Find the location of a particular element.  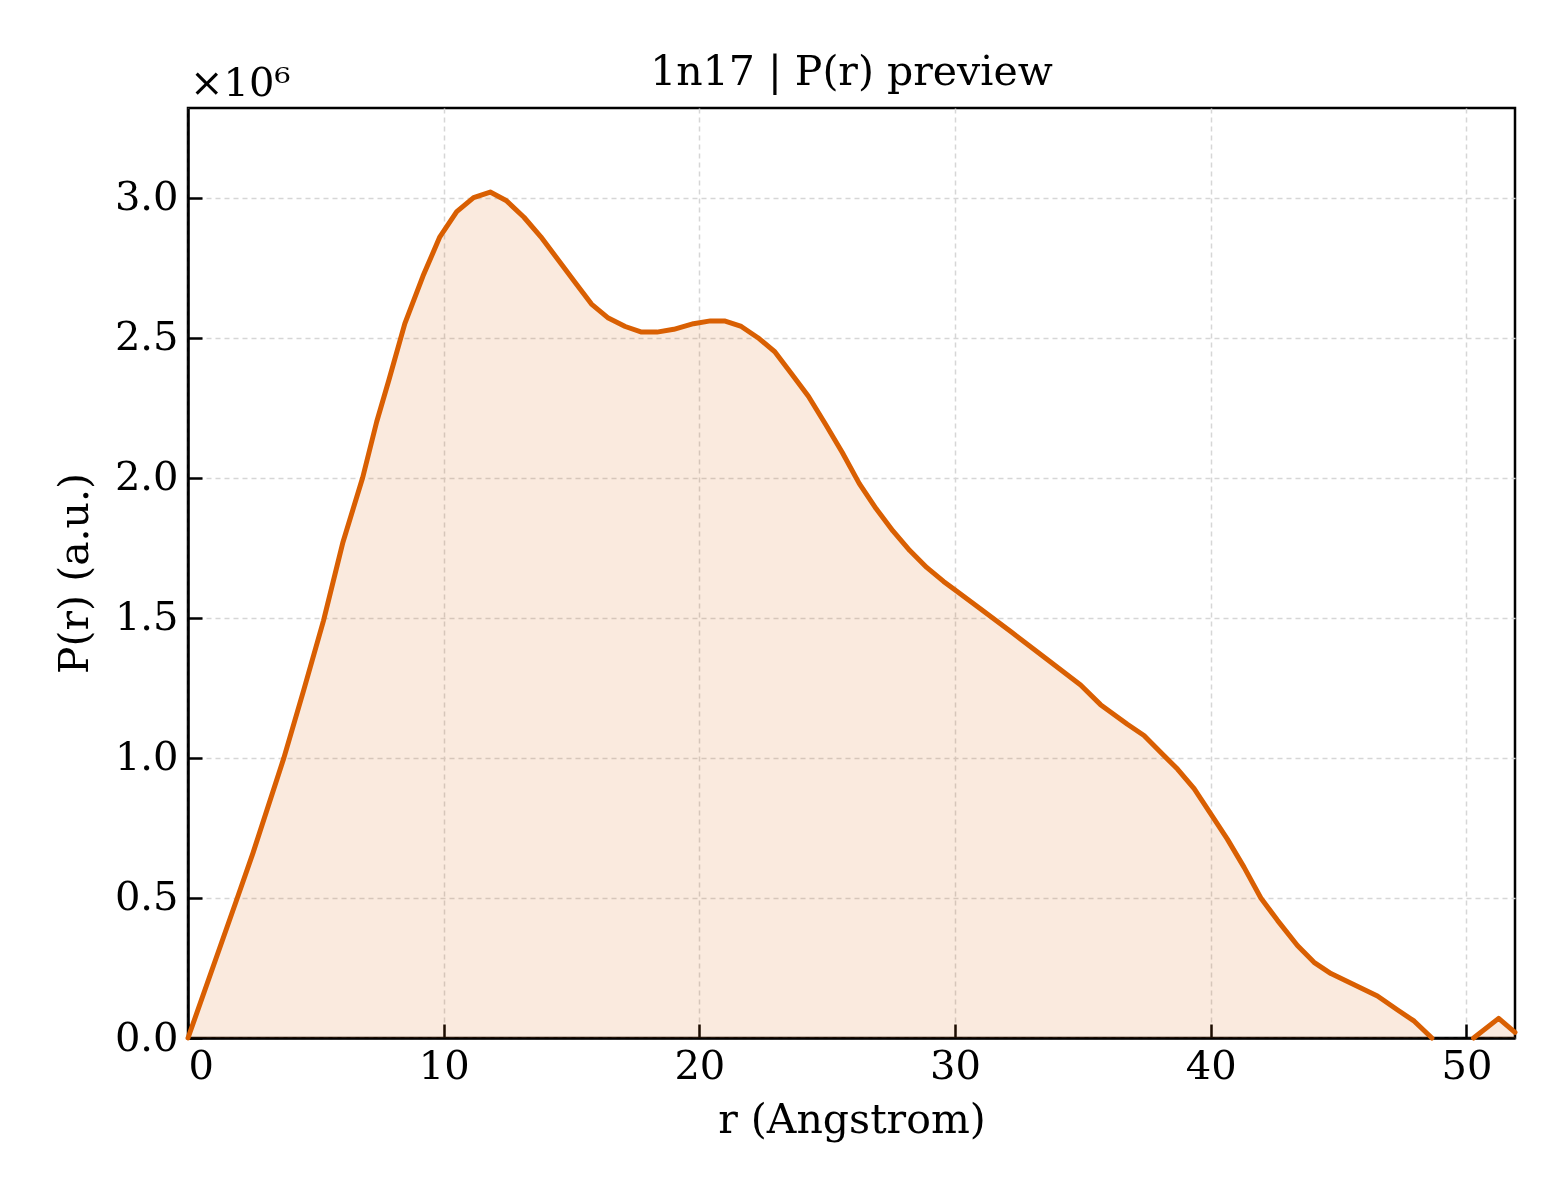

text: ×10⁶ is located at coordinates (240, 82).